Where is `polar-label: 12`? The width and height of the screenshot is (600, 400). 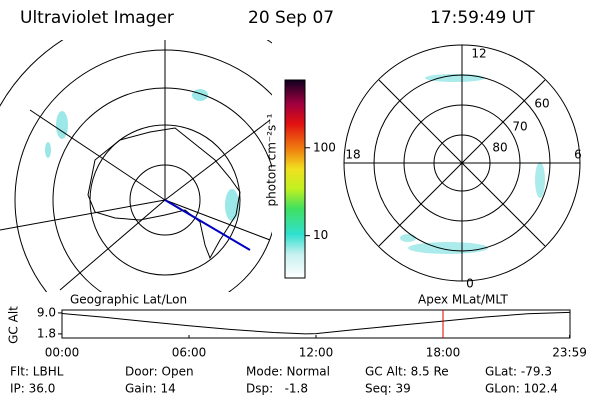 polar-label: 12 is located at coordinates (478, 54).